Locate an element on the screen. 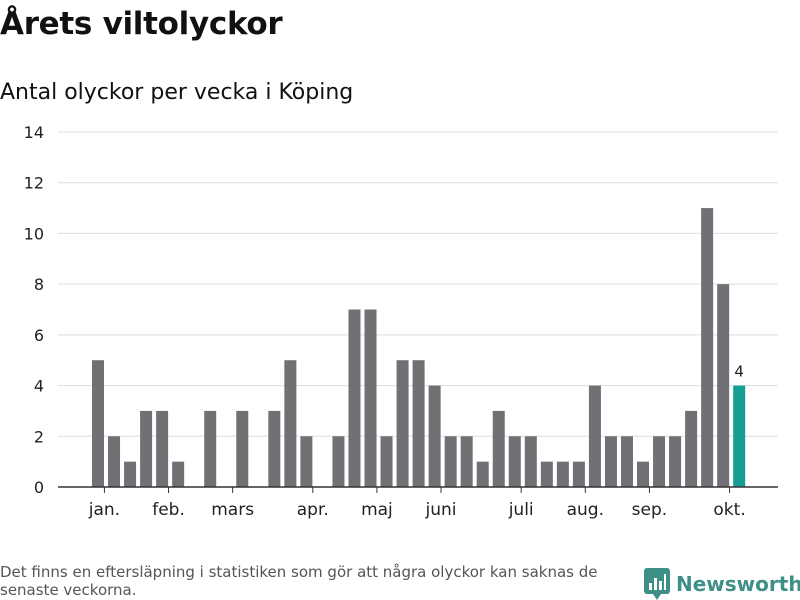 Image resolution: width=800 pixels, height=600 pixels. y-tick-label: 6 is located at coordinates (39, 335).